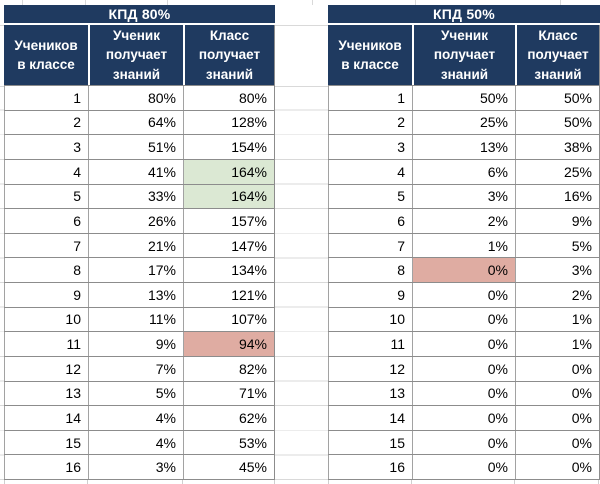 The width and height of the screenshot is (600, 484). What do you see at coordinates (557, 171) in the screenshot?
I see `cell-class-gets: 25%` at bounding box center [557, 171].